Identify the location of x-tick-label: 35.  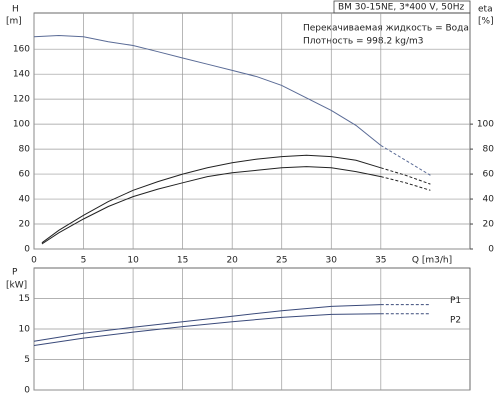
(380, 261).